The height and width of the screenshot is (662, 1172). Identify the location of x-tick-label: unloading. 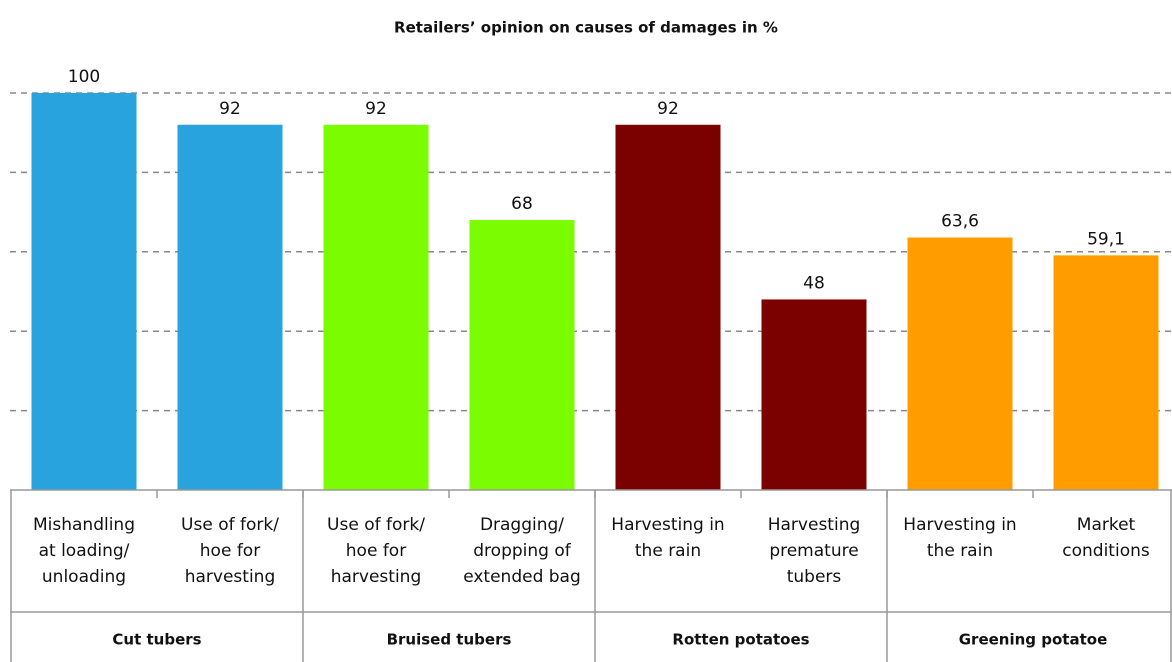
(84, 577).